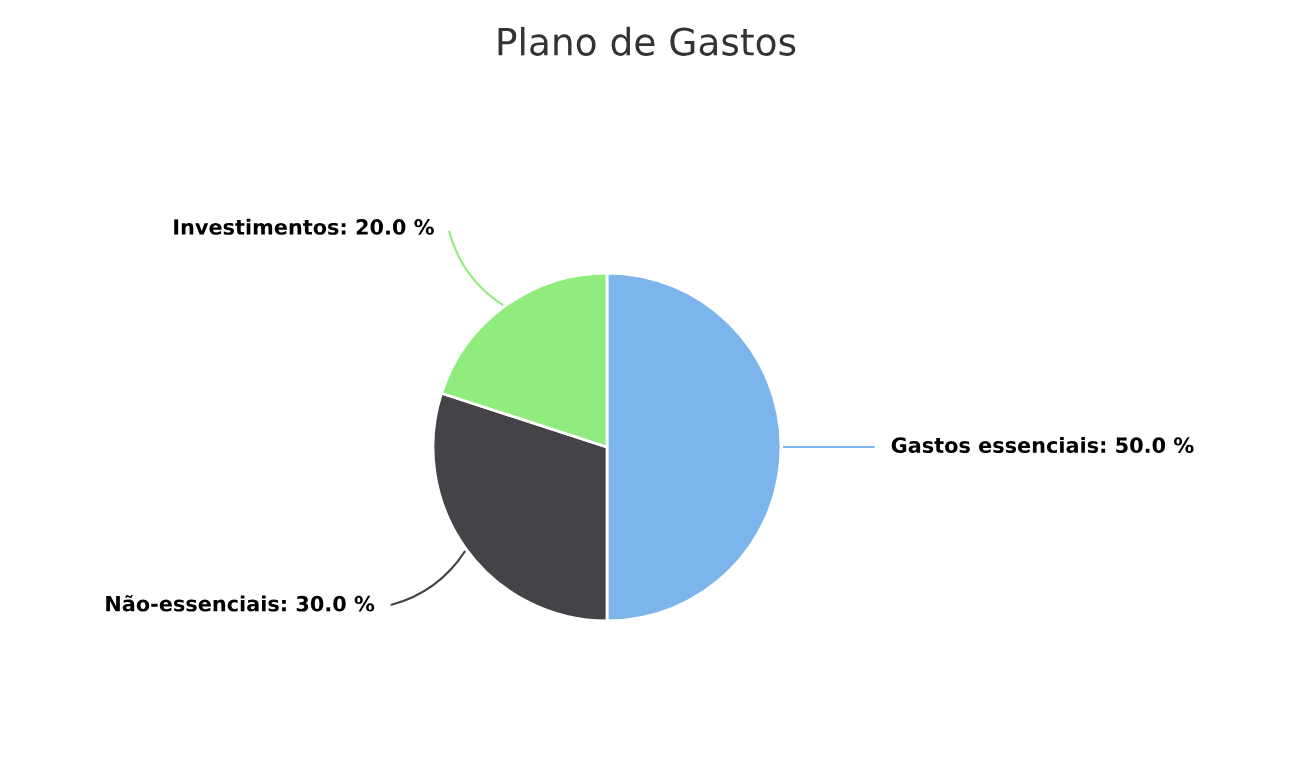 The image size is (1292, 775). I want to click on slice-label: Gastos essenciais: 50.0 %, so click(1042, 445).